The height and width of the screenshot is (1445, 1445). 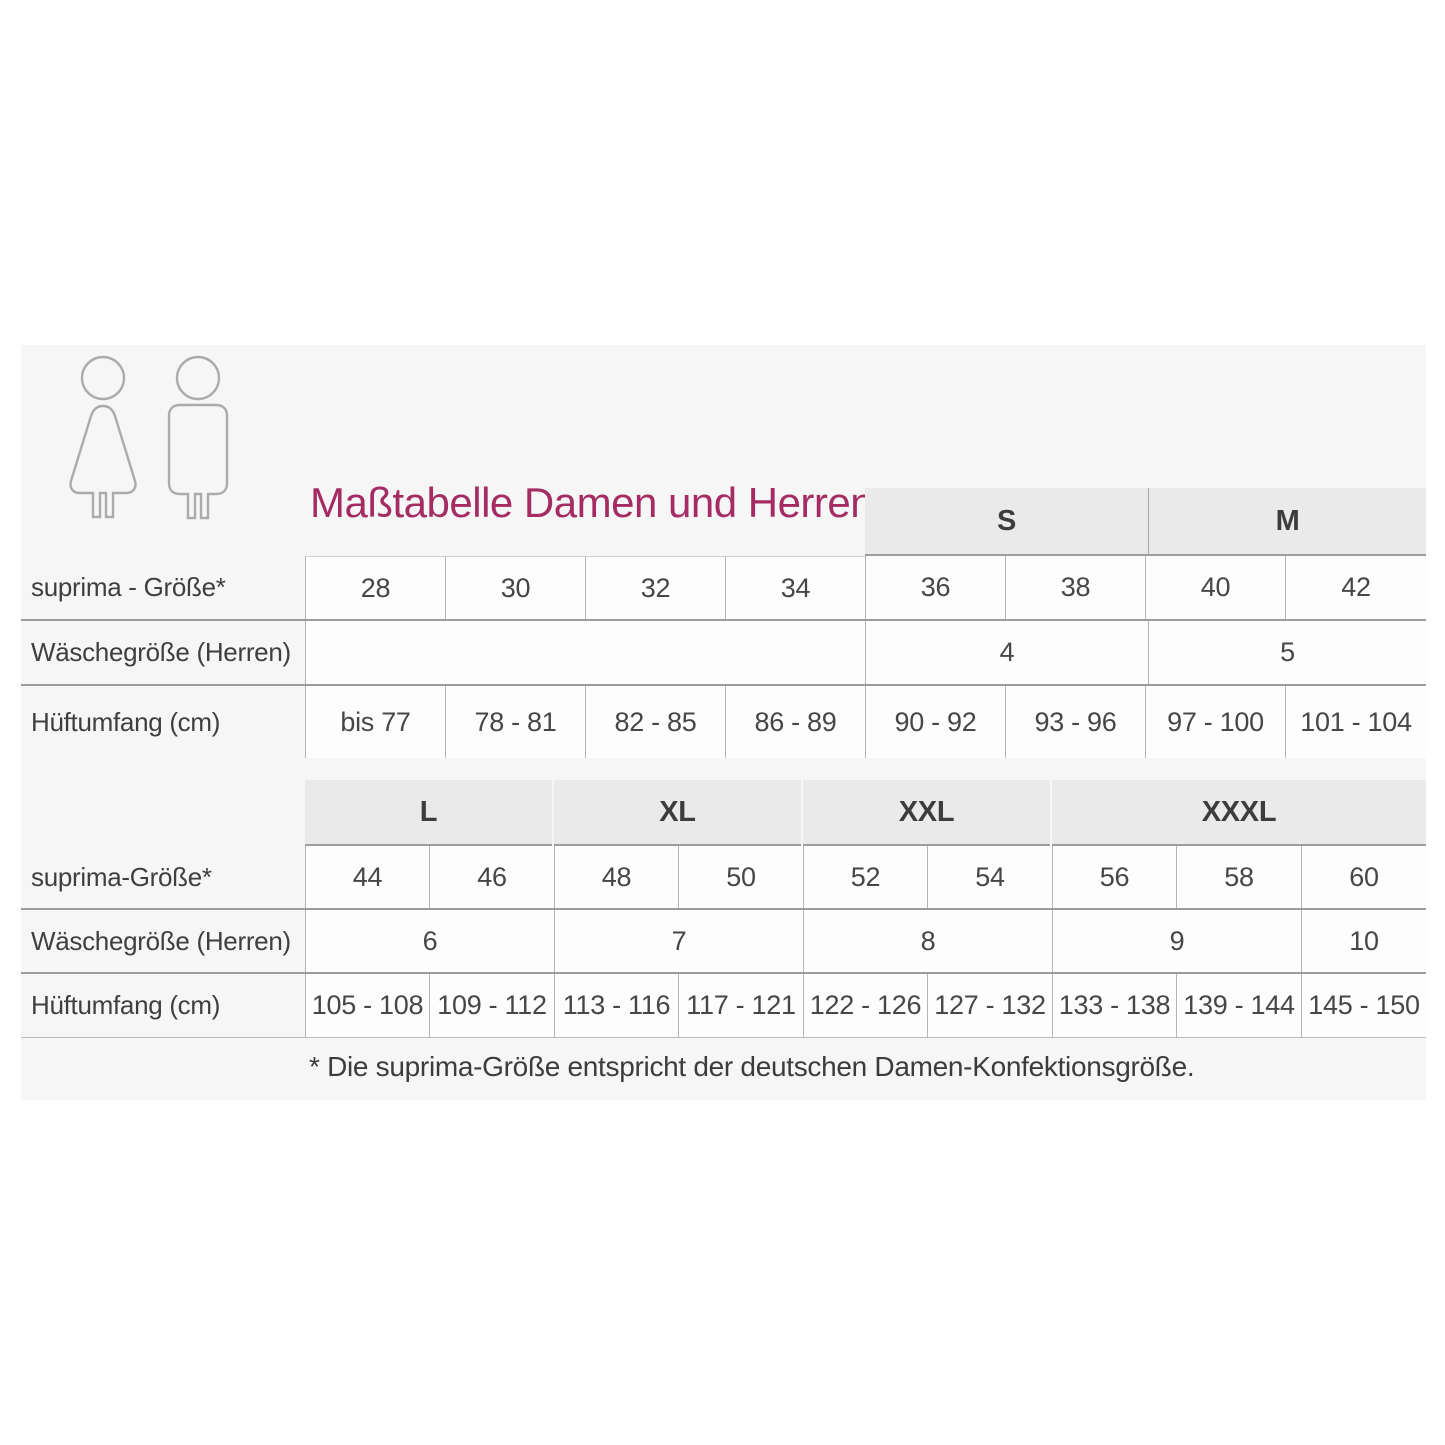 I want to click on size-group-header-sm: S M, so click(x=1145, y=522).